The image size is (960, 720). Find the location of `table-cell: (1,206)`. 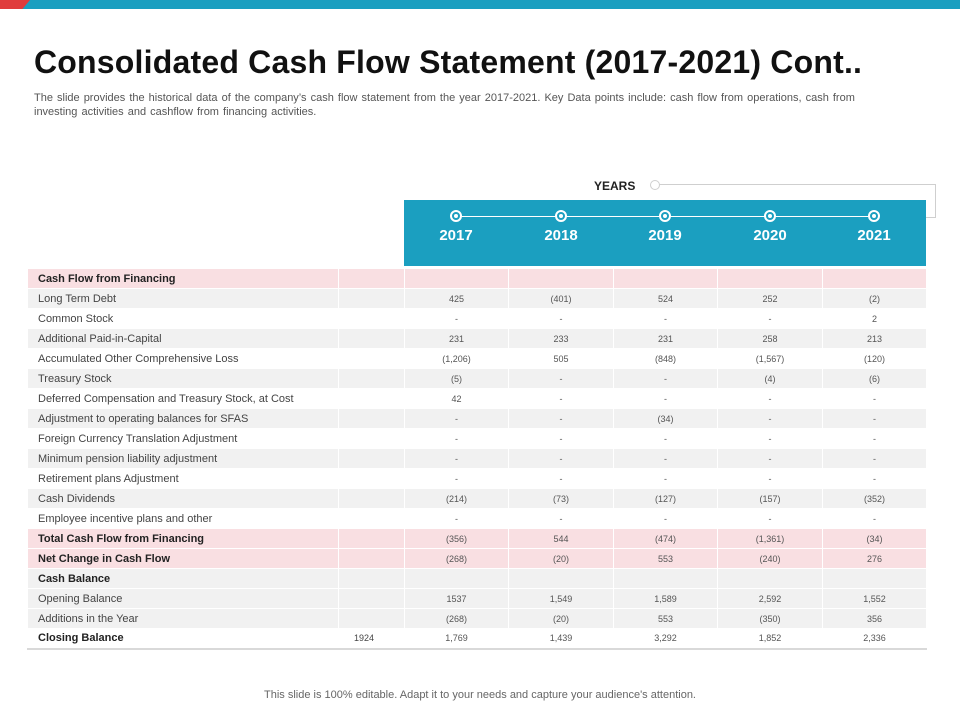

table-cell: (1,206) is located at coordinates (456, 358).